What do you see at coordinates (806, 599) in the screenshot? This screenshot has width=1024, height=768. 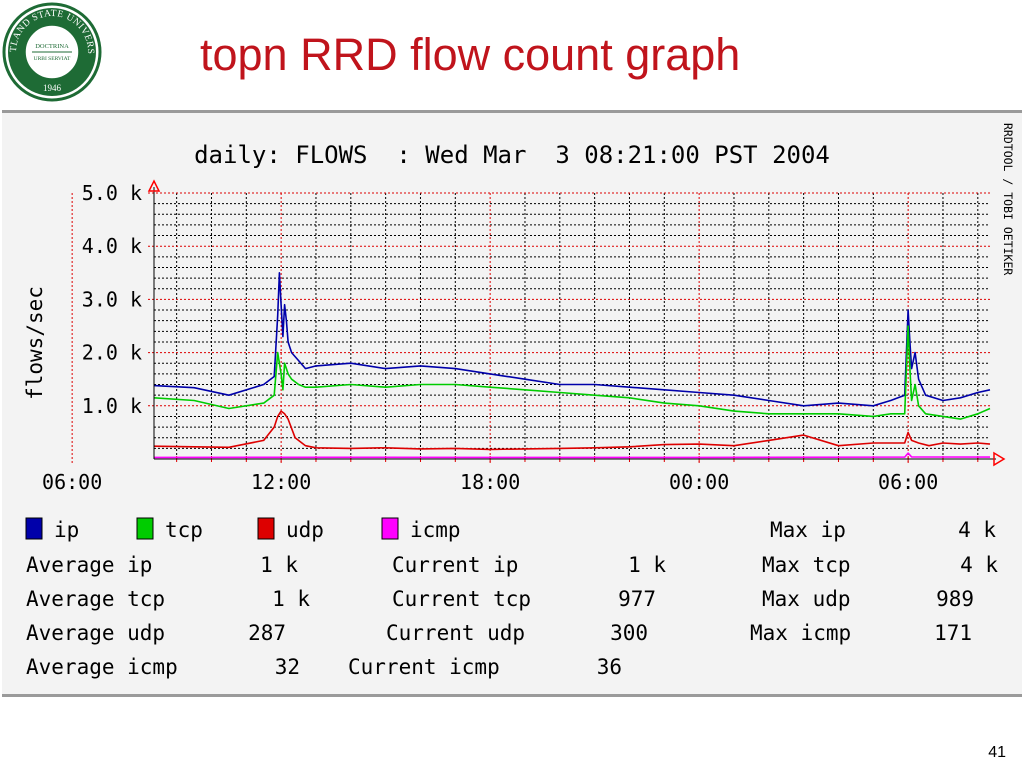 I see `max-udp-label: Max udp` at bounding box center [806, 599].